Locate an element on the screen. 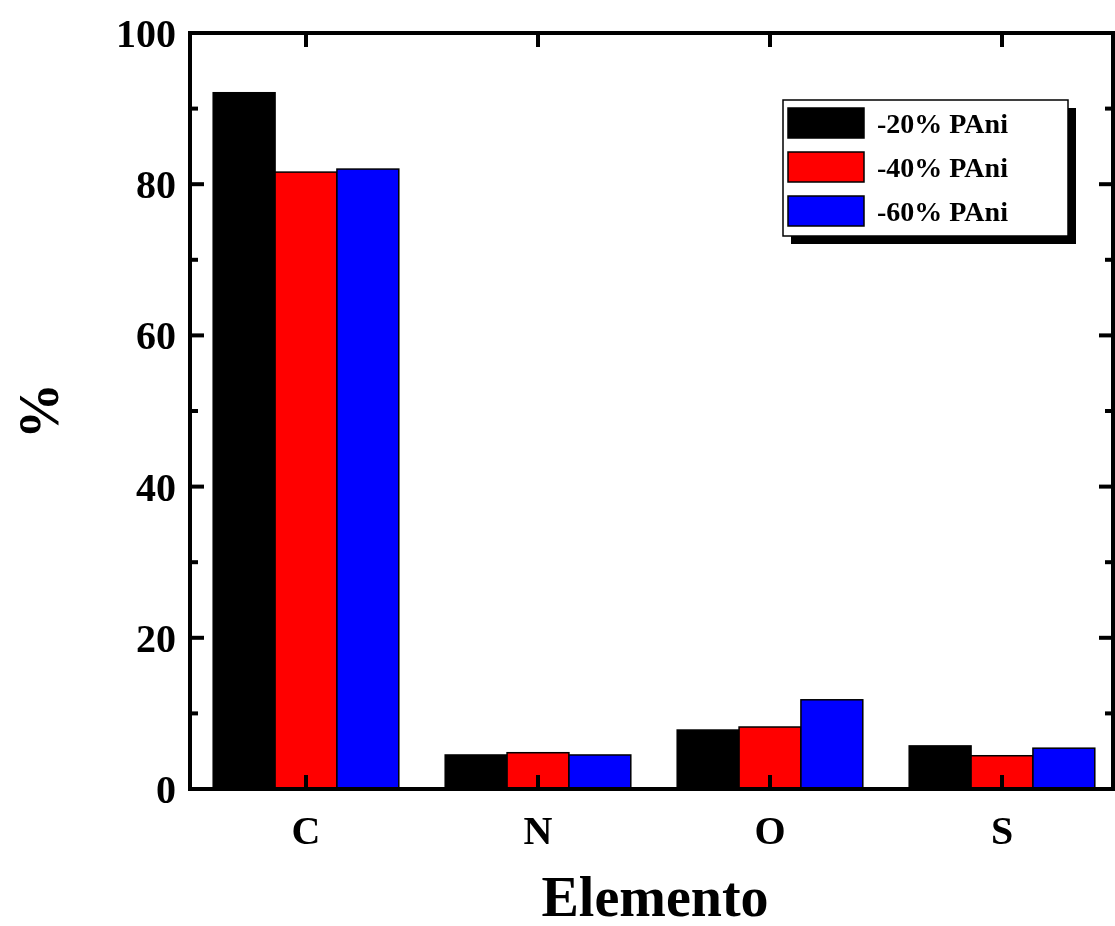  y-tick-label: 0 is located at coordinates (166, 789).